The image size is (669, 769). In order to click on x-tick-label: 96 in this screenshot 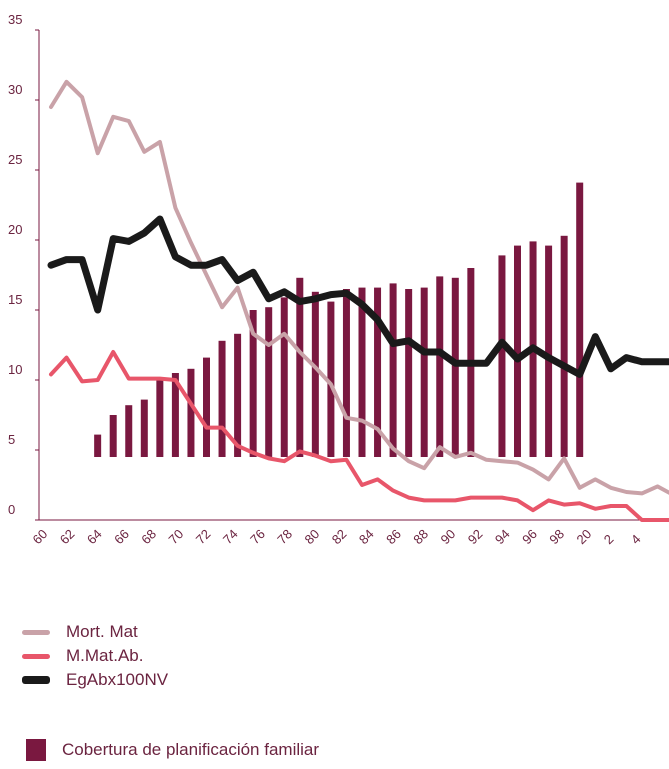, I will do `click(529, 536)`.